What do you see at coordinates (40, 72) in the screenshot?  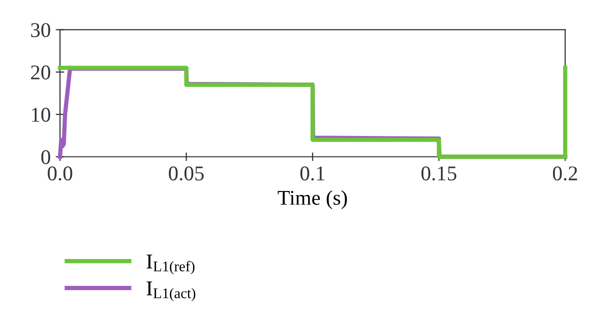 I see `y-tick-label: 20` at bounding box center [40, 72].